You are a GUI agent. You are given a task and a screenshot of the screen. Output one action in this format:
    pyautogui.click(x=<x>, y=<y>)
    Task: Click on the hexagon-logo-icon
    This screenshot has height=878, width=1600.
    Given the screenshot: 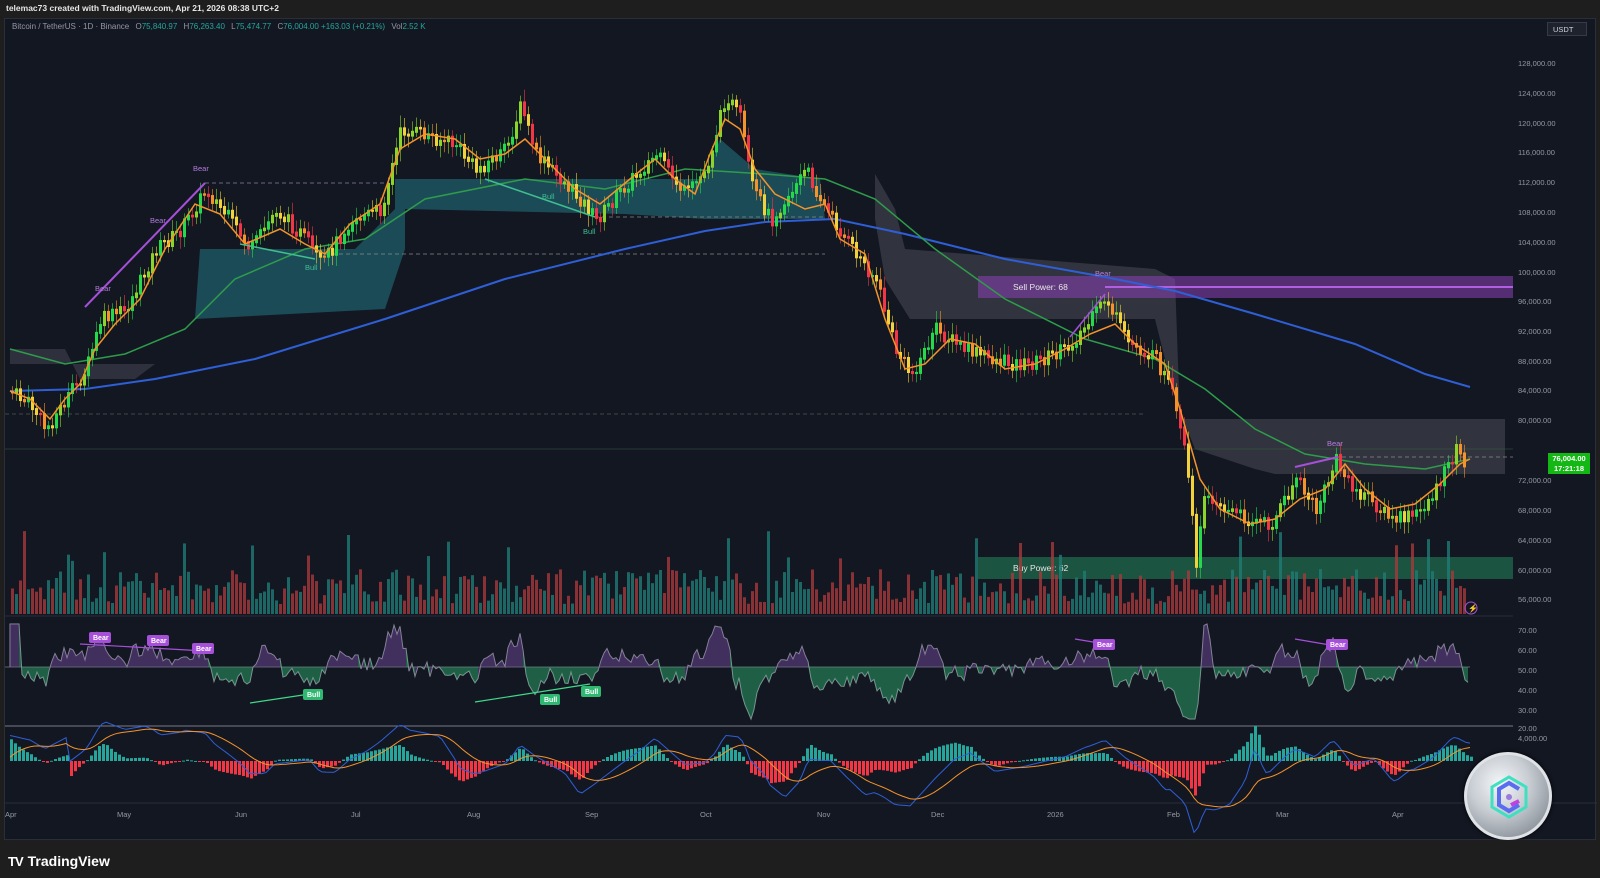 What is the action you would take?
    pyautogui.click(x=1509, y=797)
    